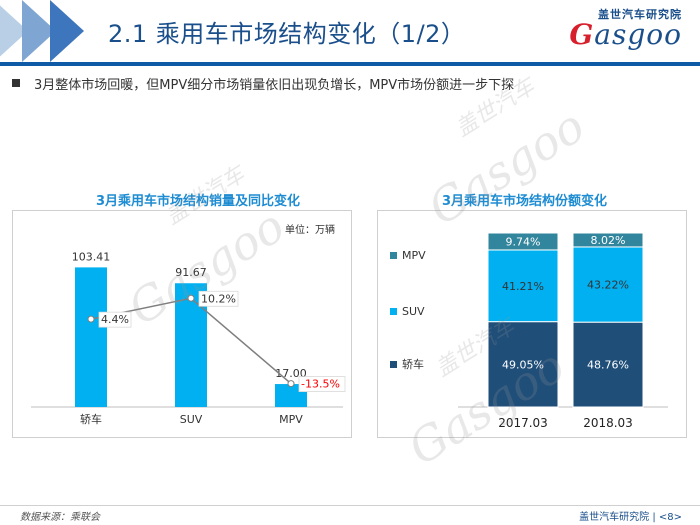 The width and height of the screenshot is (700, 525). What do you see at coordinates (350, 505) in the screenshot?
I see `footer-divider` at bounding box center [350, 505].